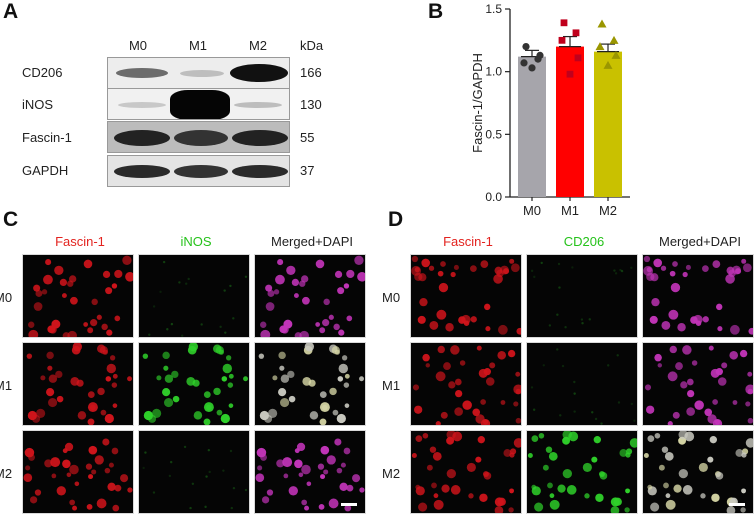  Describe the element at coordinates (198, 73) in the screenshot. I see `blot-strip-cd206` at that location.